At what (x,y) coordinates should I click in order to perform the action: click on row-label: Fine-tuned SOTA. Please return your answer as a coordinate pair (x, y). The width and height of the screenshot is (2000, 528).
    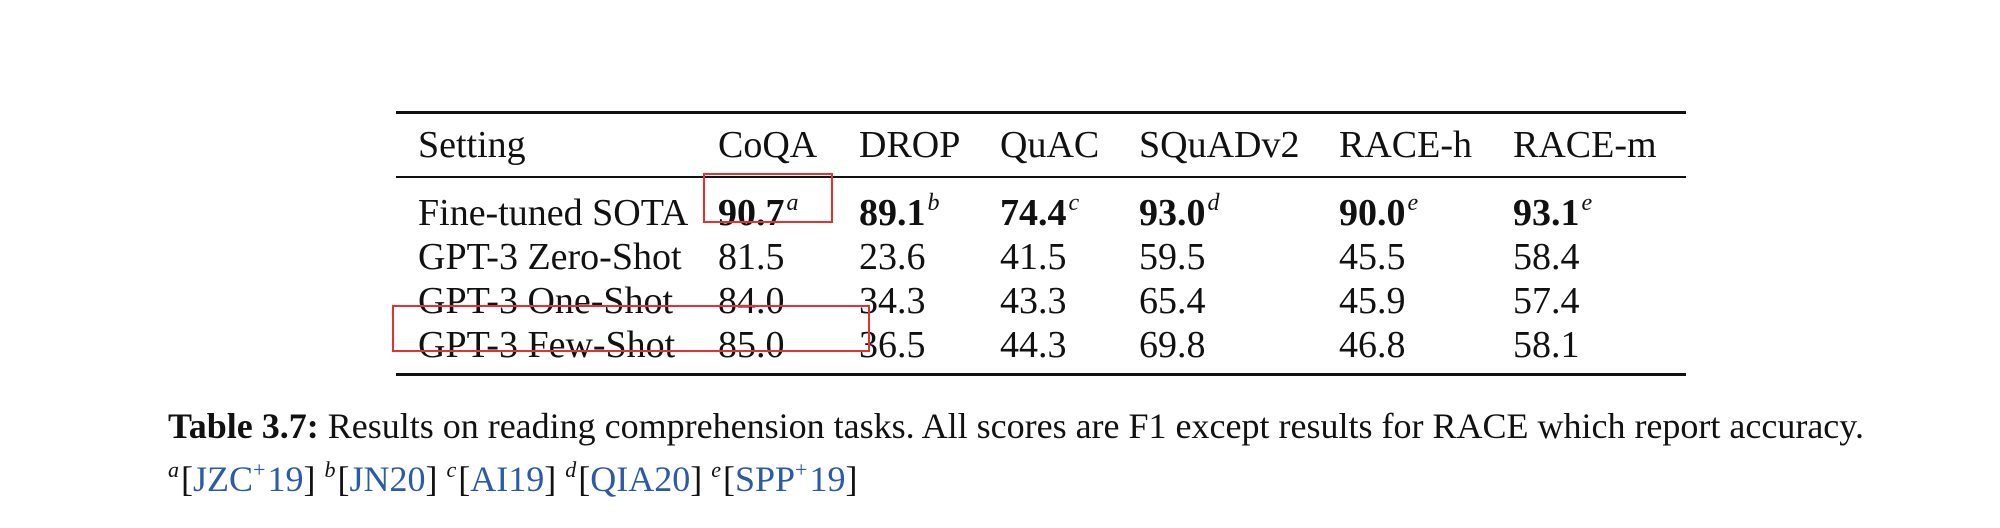
    Looking at the image, I should click on (553, 212).